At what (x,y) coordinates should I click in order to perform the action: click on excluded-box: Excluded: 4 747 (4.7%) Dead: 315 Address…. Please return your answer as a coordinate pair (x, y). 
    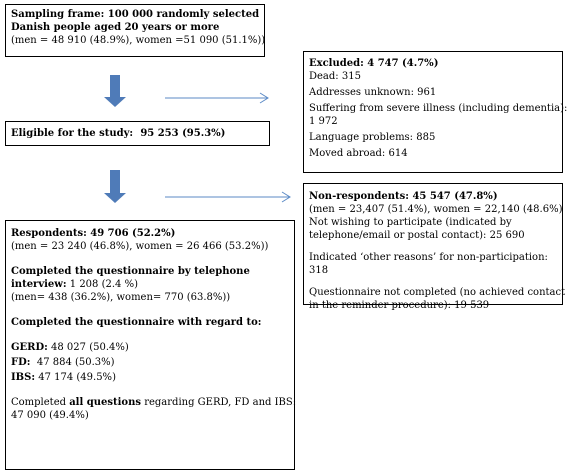
    Looking at the image, I should click on (435, 112).